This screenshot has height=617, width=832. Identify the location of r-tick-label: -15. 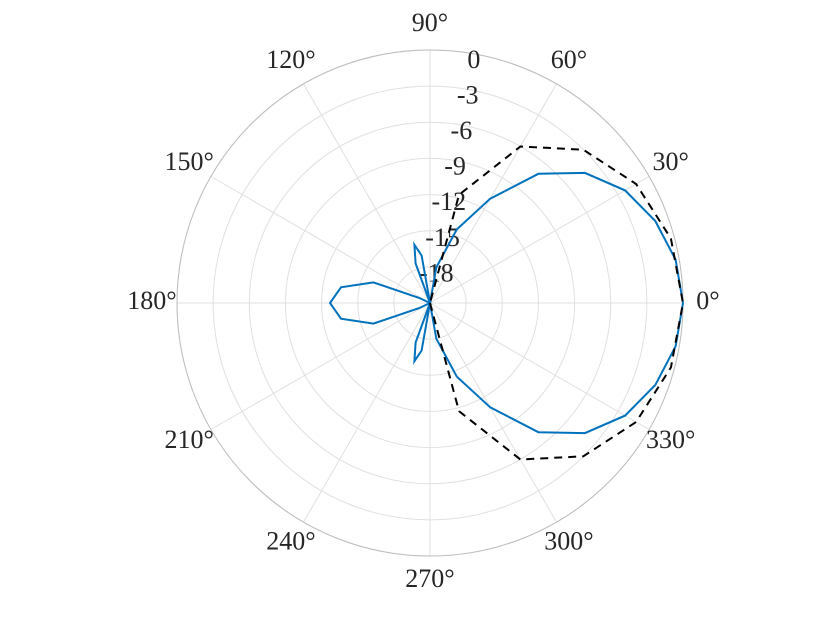
(442, 237).